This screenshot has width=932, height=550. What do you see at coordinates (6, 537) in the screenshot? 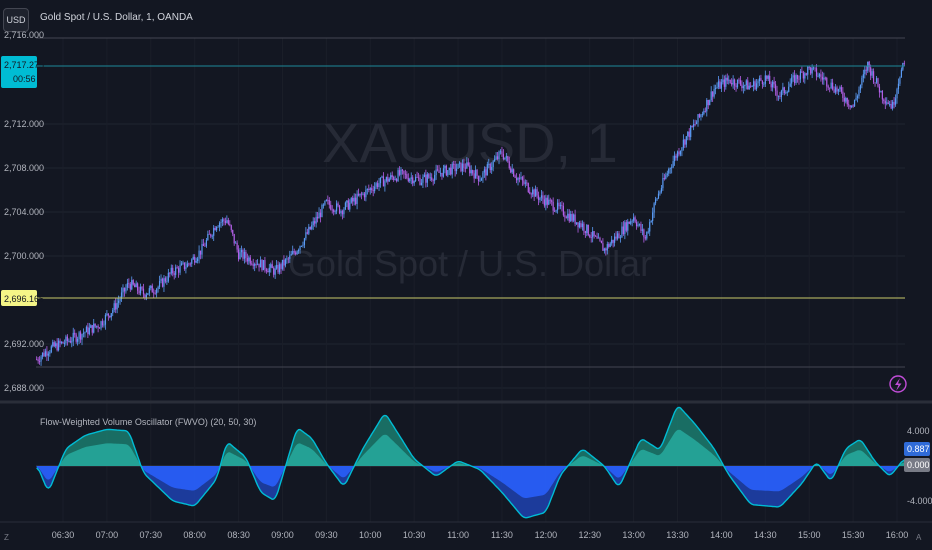
I see `zoom-icon: Z` at bounding box center [6, 537].